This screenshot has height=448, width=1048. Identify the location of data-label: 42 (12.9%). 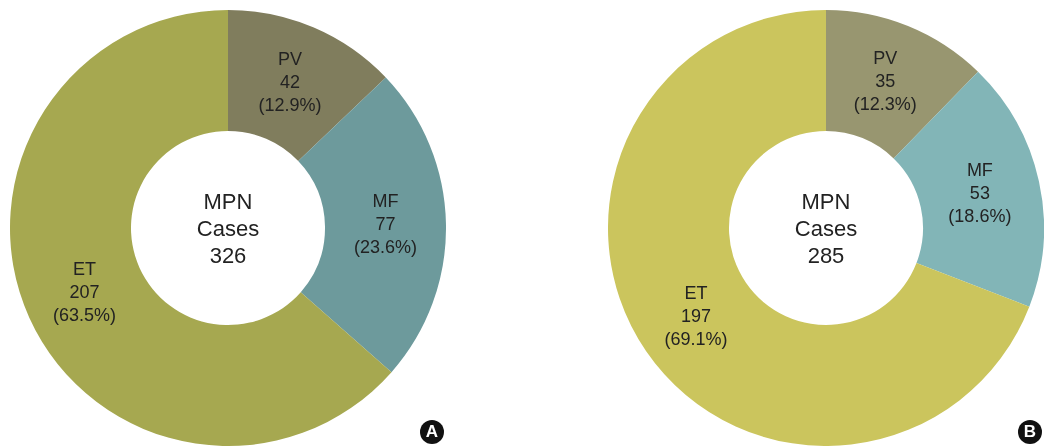
(290, 94).